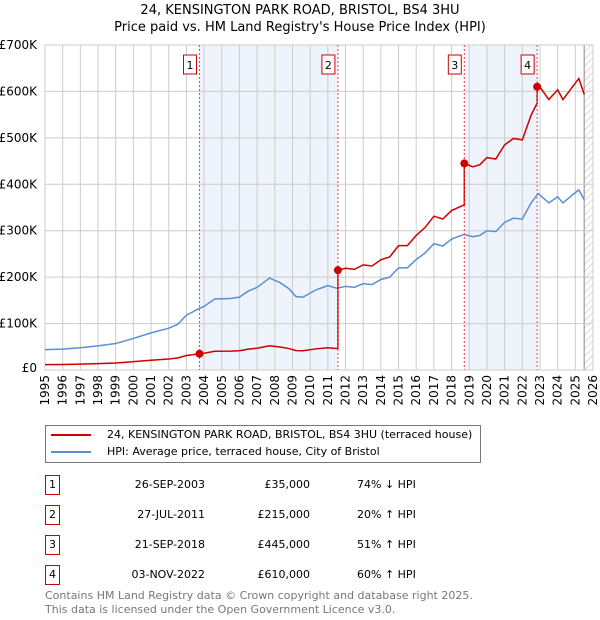  I want to click on sale-marker-label: 2, so click(328, 65).